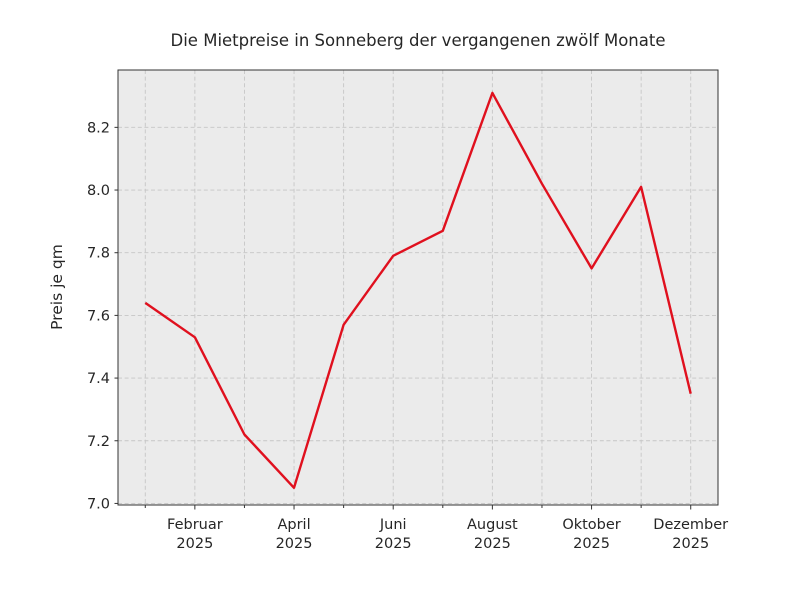  I want to click on y-tick-labels: 7.0 7.2 7.4 7.6 7.8 8.0 8.2, so click(98, 316).